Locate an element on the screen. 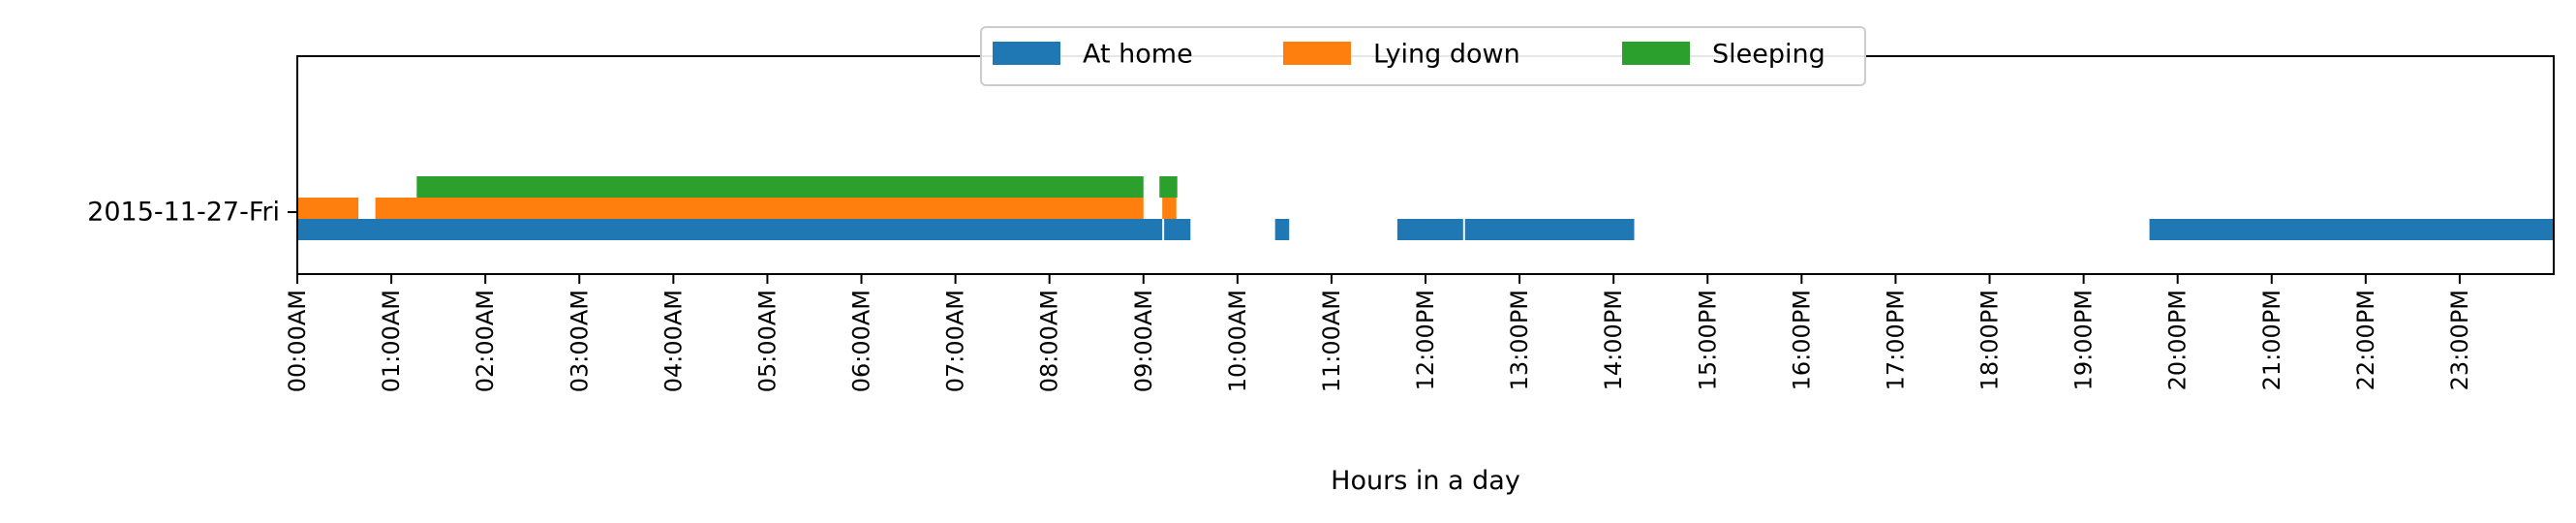 The image size is (2576, 523). x-tick-label: 08:00AM is located at coordinates (1049, 341).